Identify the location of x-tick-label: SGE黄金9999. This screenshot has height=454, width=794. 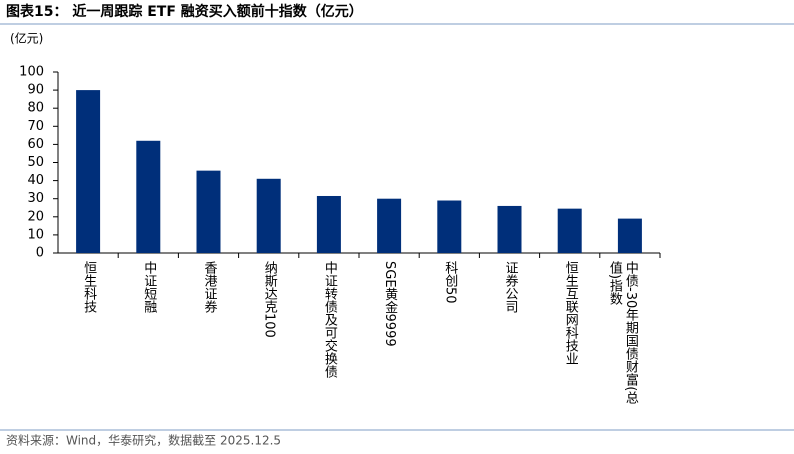
(390, 304).